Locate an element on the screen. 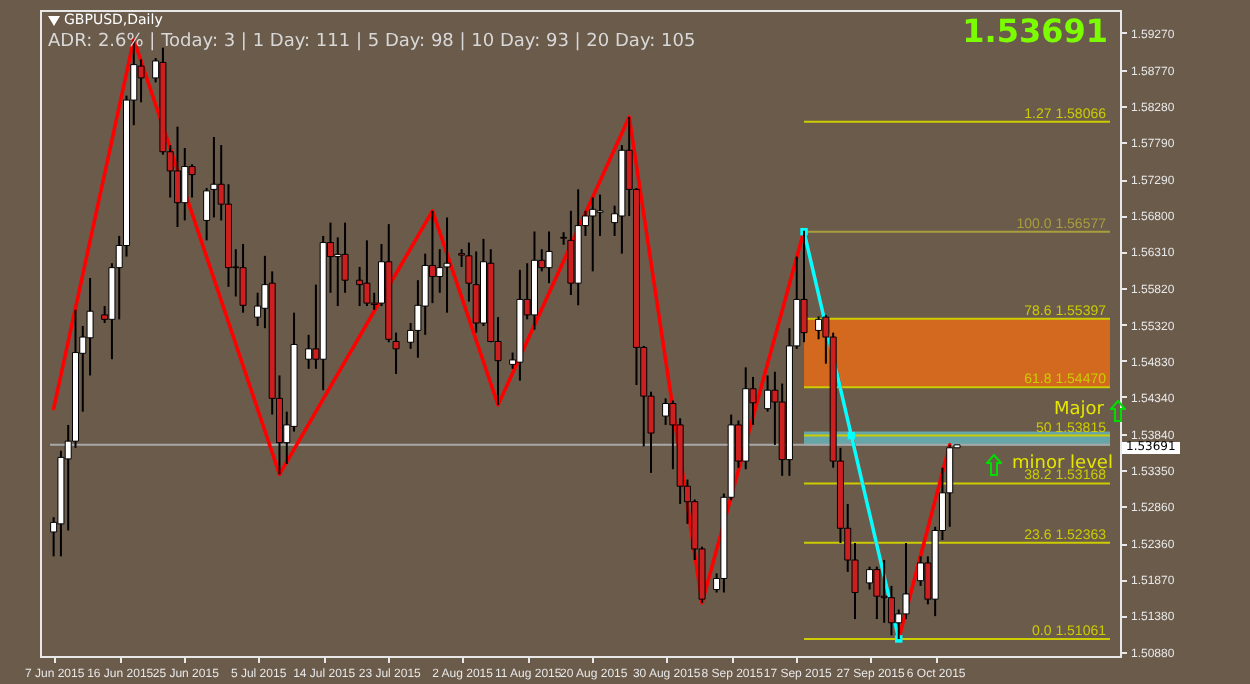  annotation: Major is located at coordinates (1079, 410).